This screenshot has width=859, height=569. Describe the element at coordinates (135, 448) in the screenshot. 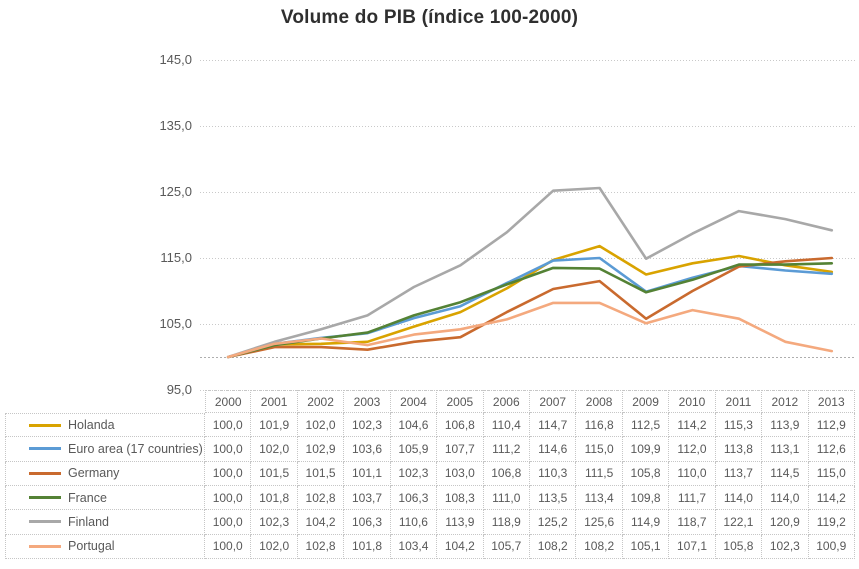

I see `series-name: Euro area (17 countries)` at that location.